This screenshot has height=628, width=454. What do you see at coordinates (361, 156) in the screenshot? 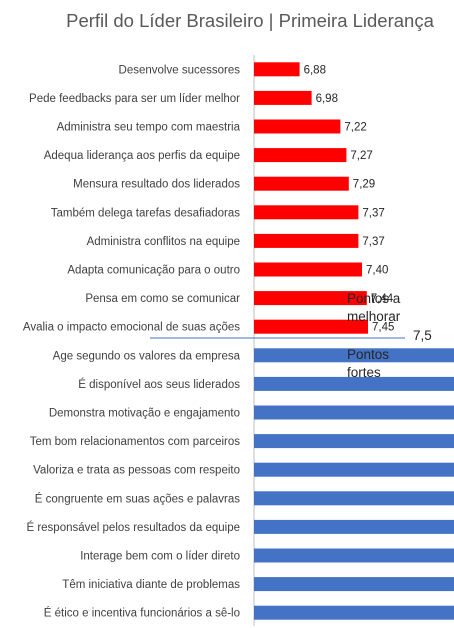
I see `value-label: 7,27` at bounding box center [361, 156].